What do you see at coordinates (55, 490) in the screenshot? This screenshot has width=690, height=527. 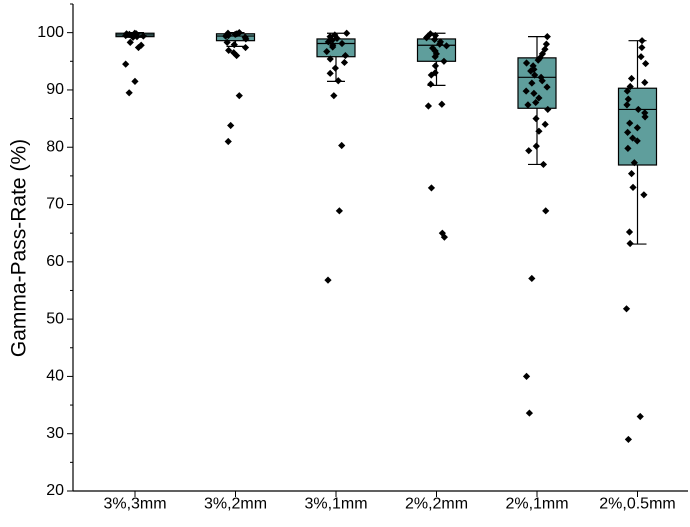 I see `y-tick-label: 20` at bounding box center [55, 490].